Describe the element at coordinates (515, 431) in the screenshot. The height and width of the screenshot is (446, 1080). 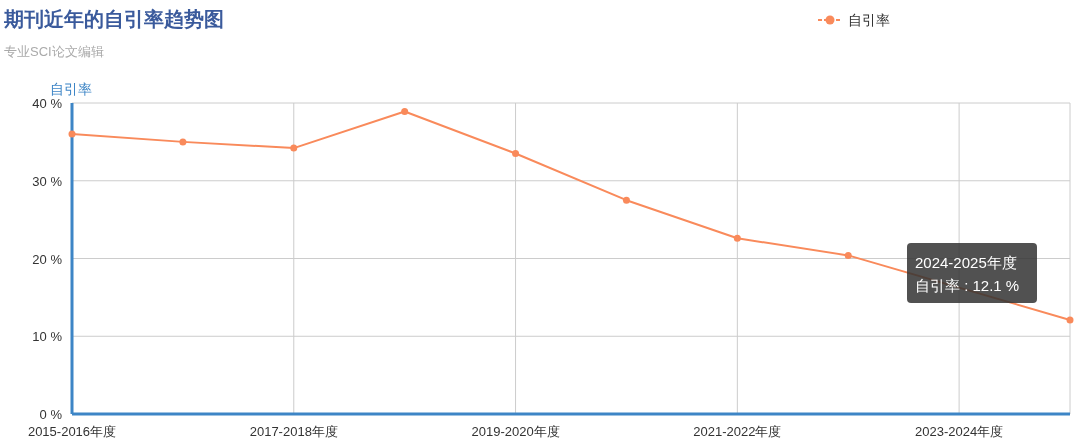
I see `x-tick-label: 2019-2020年度` at that location.